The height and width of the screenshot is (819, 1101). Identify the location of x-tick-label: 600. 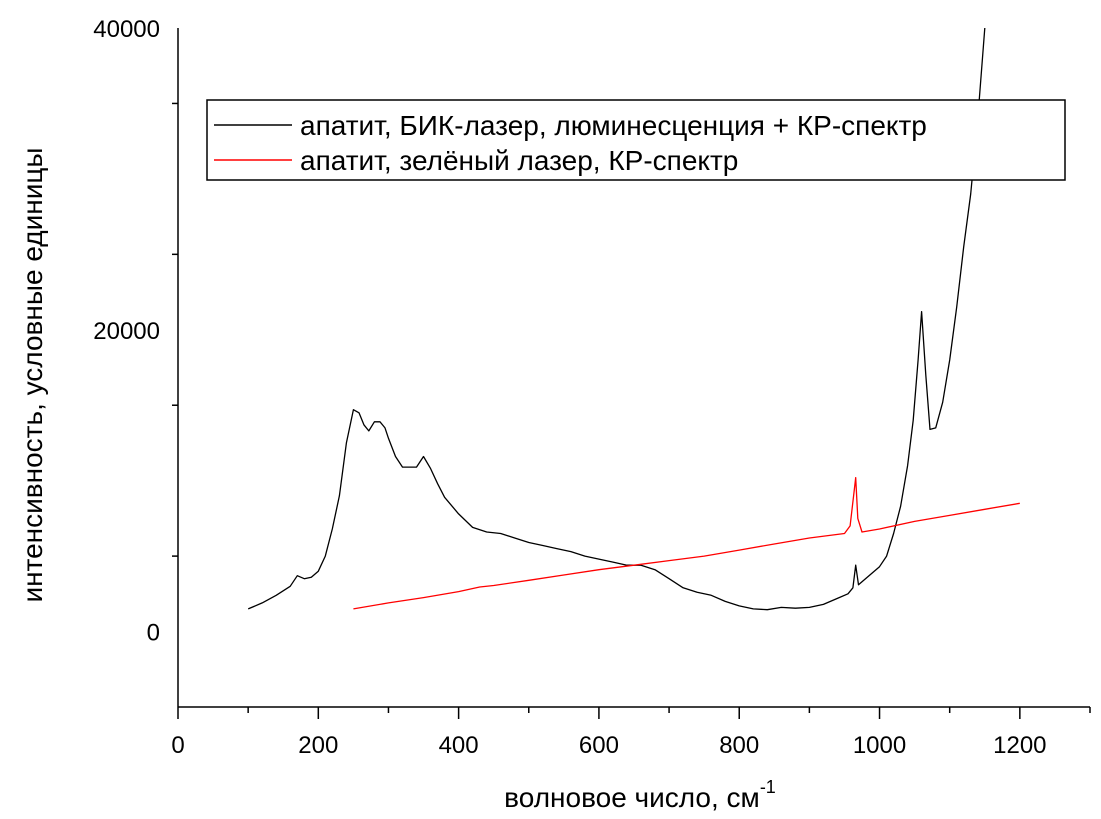
(599, 745).